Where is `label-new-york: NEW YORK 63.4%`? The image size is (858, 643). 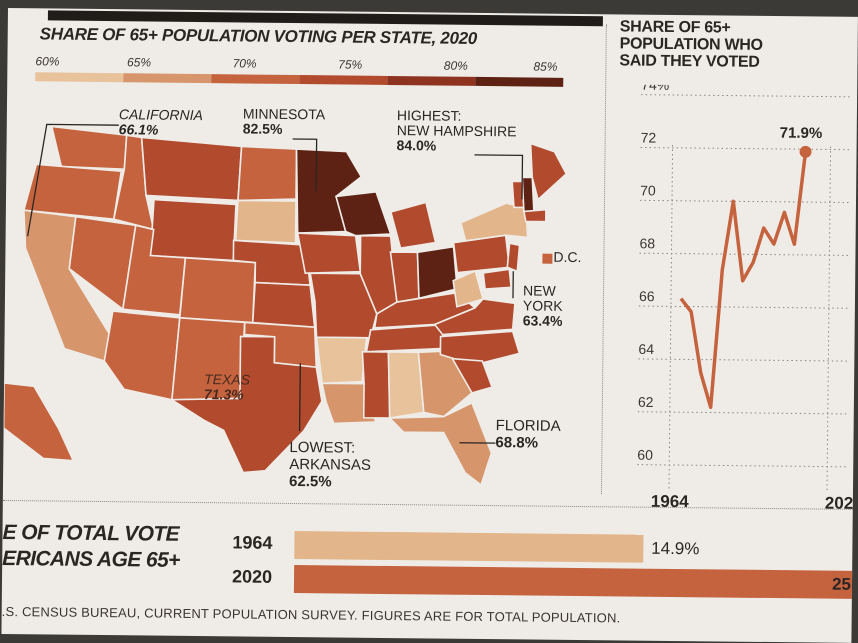
label-new-york: NEW YORK 63.4% is located at coordinates (543, 305).